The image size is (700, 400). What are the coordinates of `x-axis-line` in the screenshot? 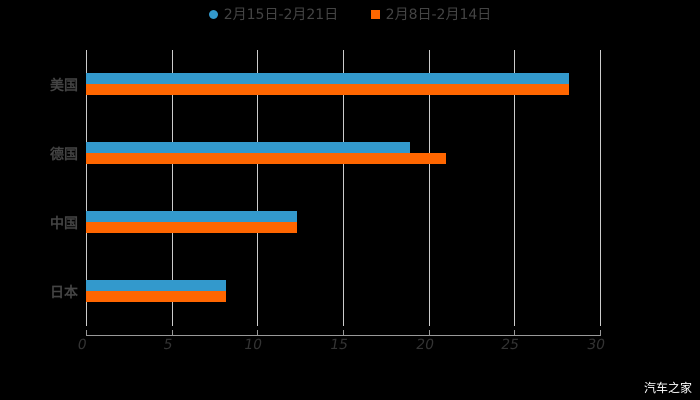 It's located at (343, 335).